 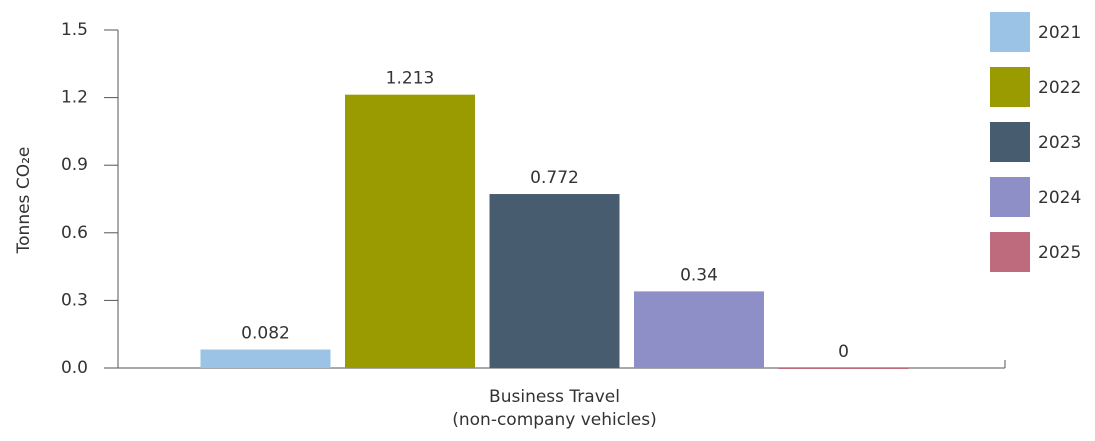 What do you see at coordinates (410, 79) in the screenshot?
I see `data-label: 1.213` at bounding box center [410, 79].